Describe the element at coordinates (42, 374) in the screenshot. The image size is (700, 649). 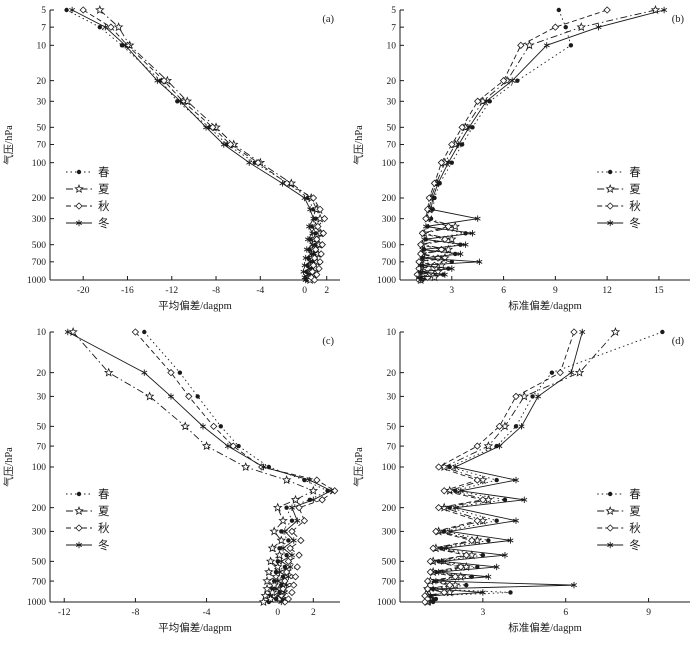
I see `y-tick-label: 20` at that location.